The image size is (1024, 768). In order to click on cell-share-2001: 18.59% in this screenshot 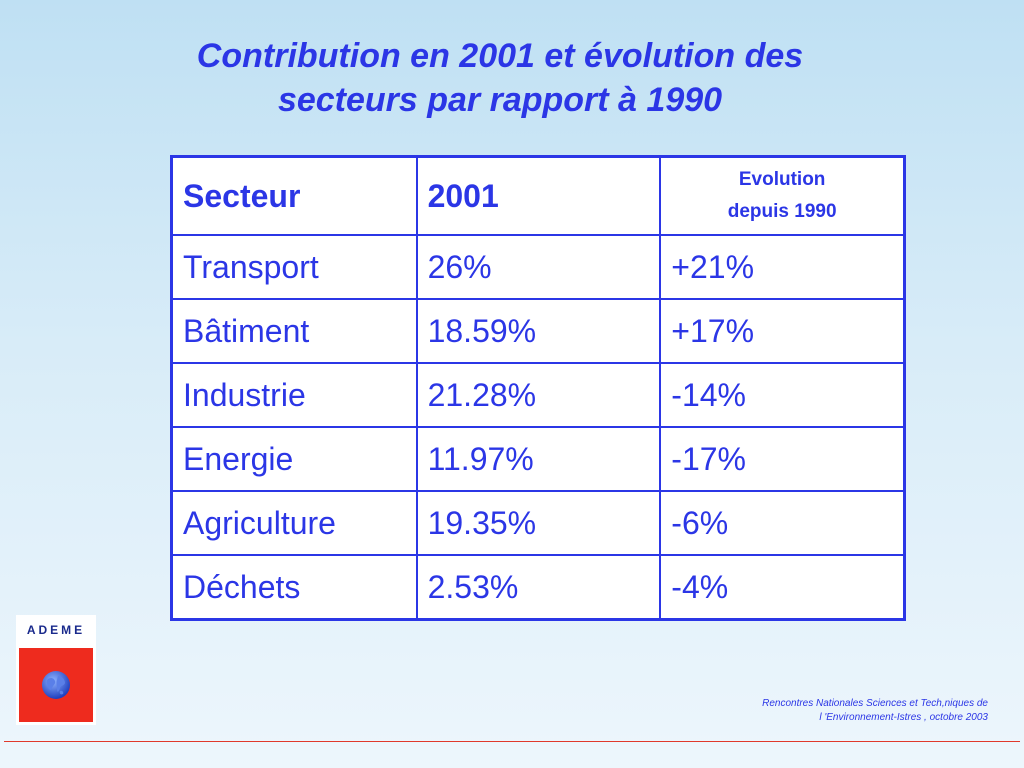, I will do `click(538, 331)`.